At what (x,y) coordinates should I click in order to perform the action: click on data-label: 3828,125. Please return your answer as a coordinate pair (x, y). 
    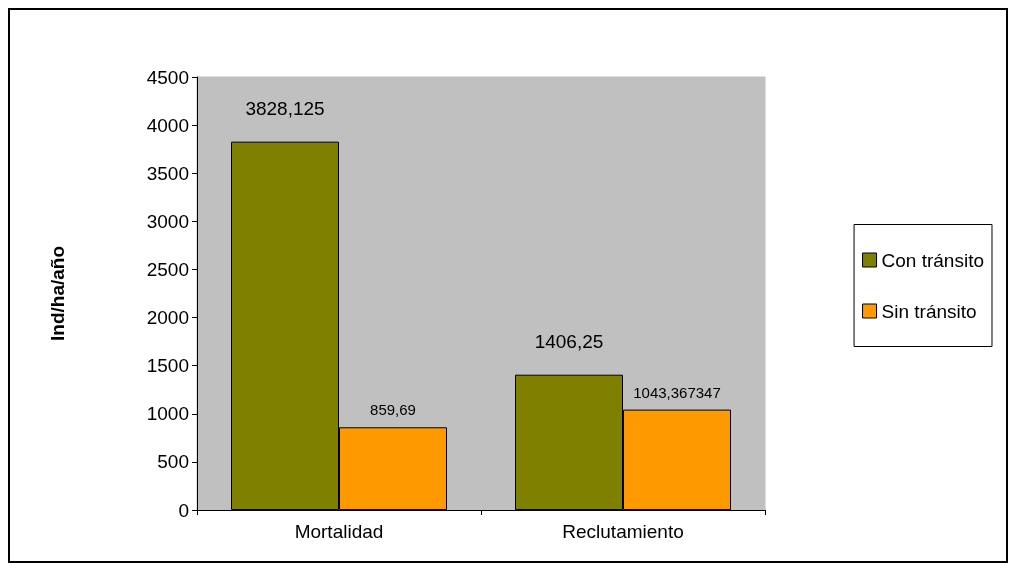
    Looking at the image, I should click on (285, 108).